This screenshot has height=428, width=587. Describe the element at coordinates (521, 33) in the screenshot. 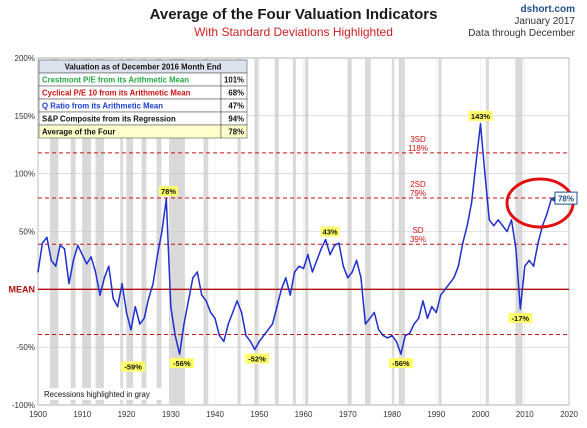

I see `brand-note: Data through December` at that location.